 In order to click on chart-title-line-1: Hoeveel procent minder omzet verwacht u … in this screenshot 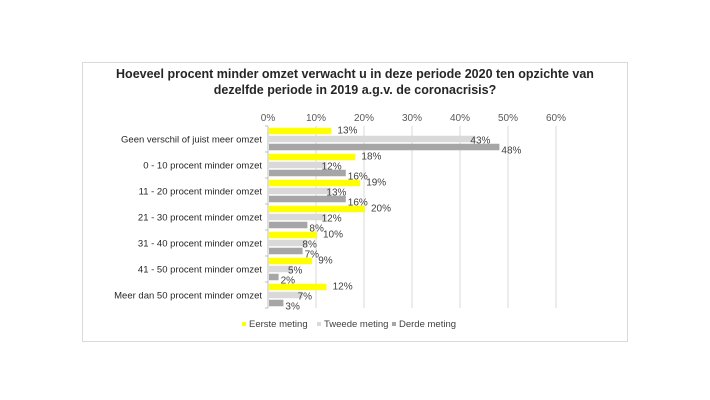, I will do `click(355, 74)`.